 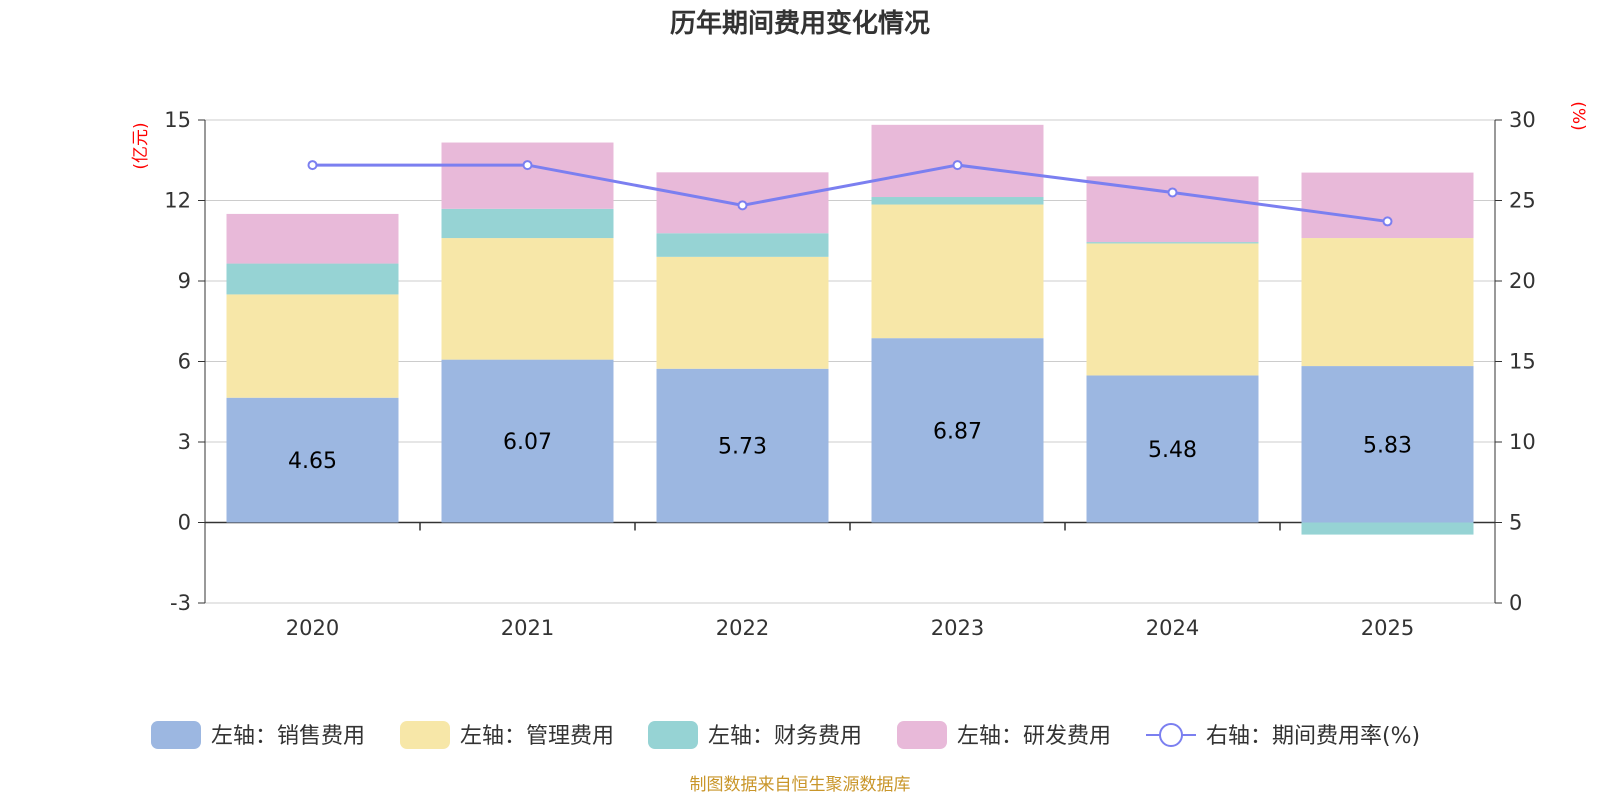 I want to click on right-axis-tick-label: 5, so click(x=1515, y=523).